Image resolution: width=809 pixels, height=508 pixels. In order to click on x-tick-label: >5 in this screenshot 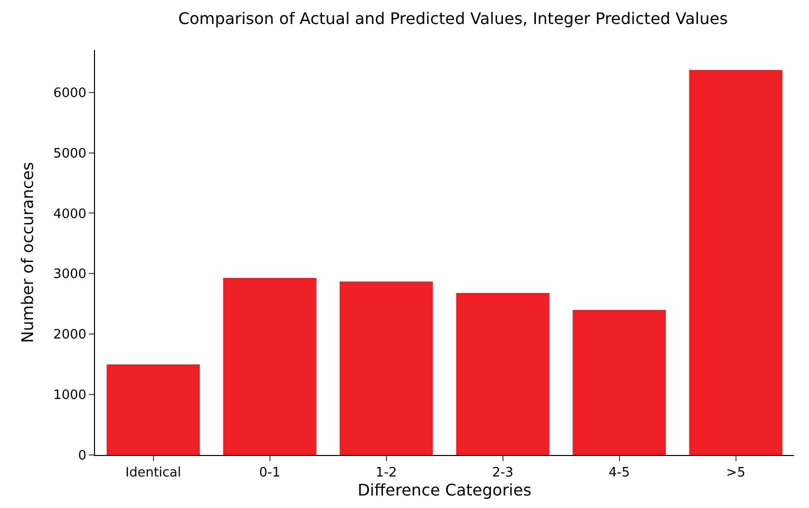, I will do `click(736, 473)`.